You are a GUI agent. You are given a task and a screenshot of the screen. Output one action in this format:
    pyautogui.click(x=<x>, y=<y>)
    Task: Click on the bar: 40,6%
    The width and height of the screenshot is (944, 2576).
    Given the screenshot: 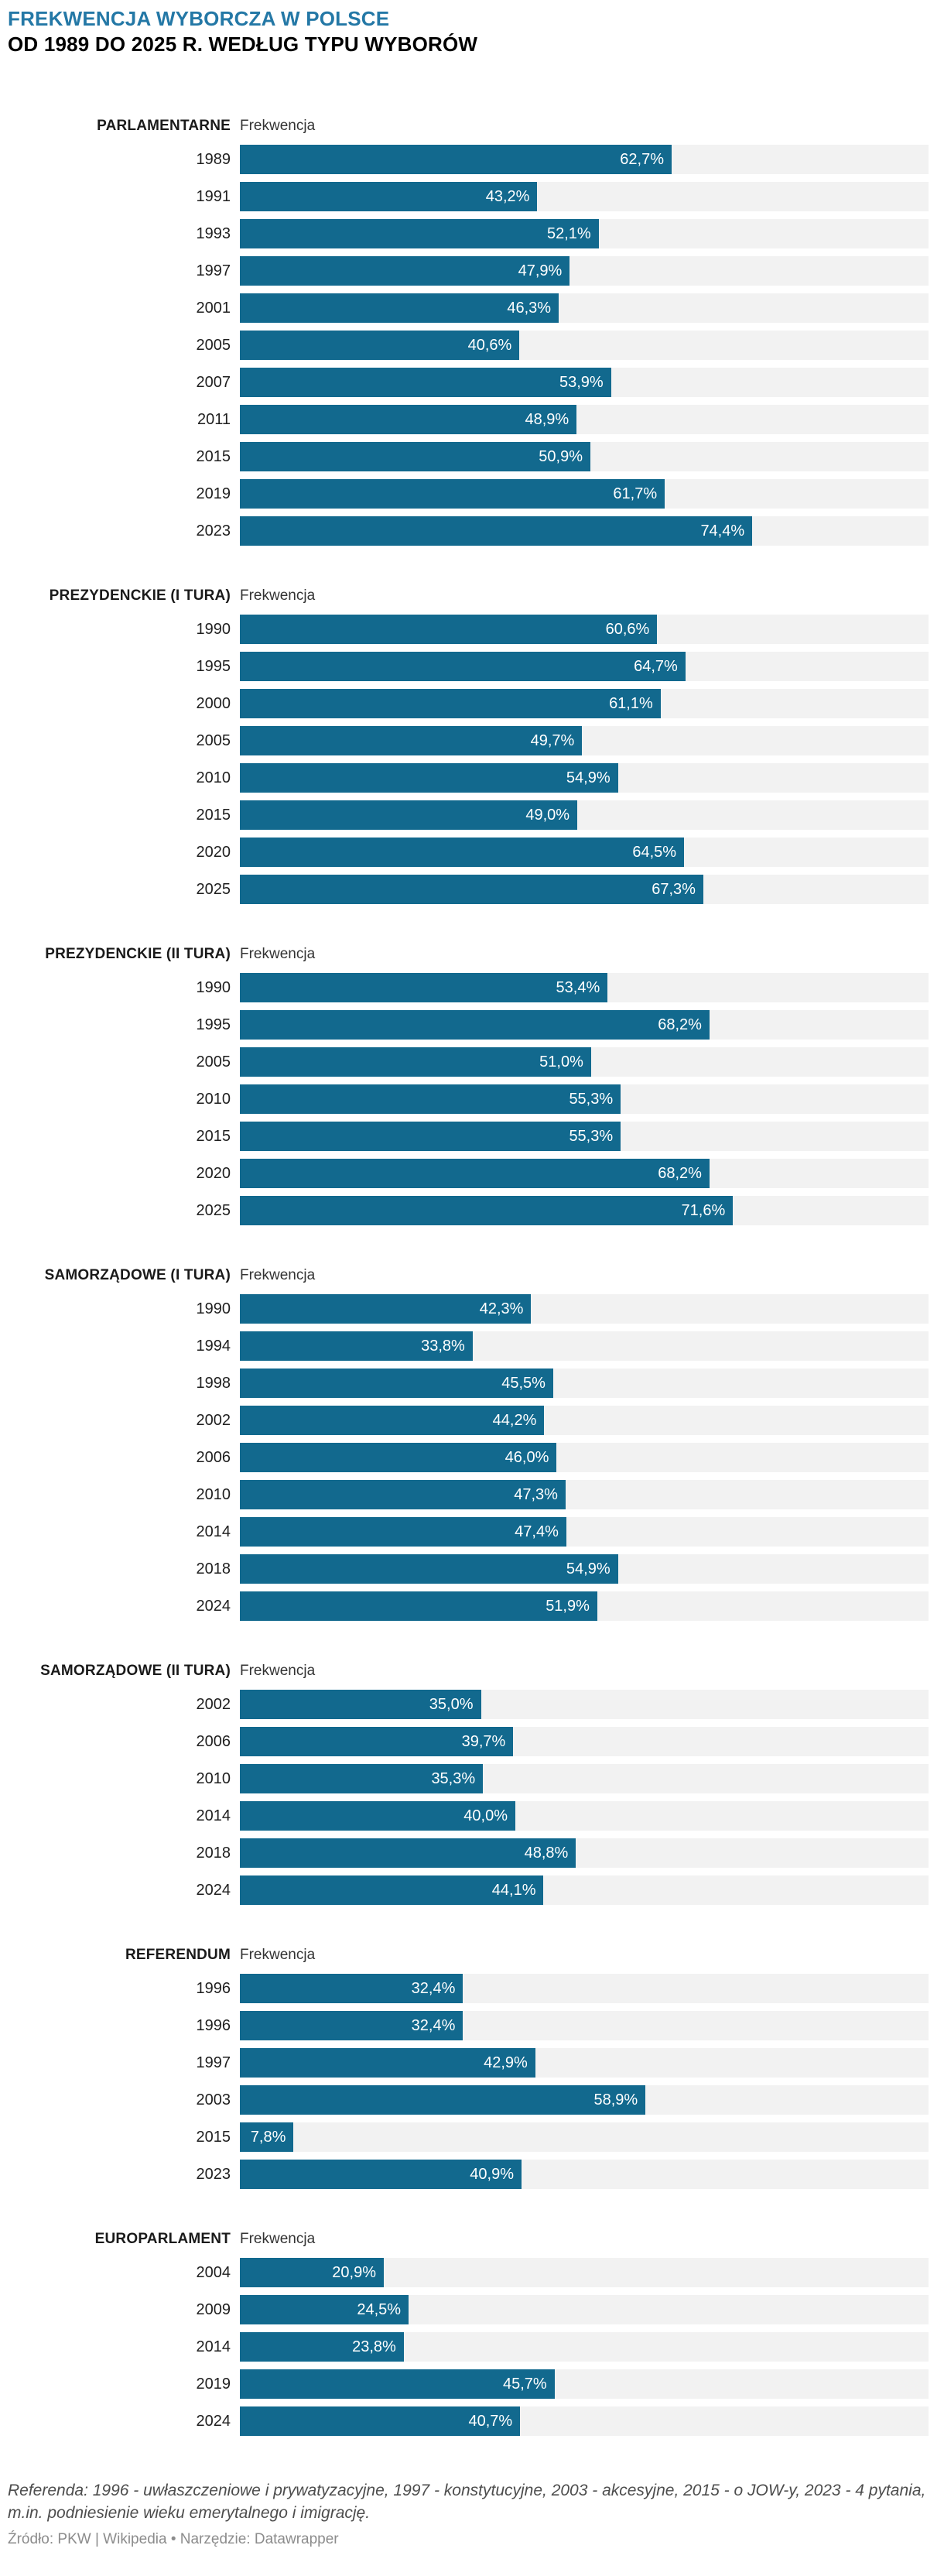 What is the action you would take?
    pyautogui.click(x=380, y=345)
    